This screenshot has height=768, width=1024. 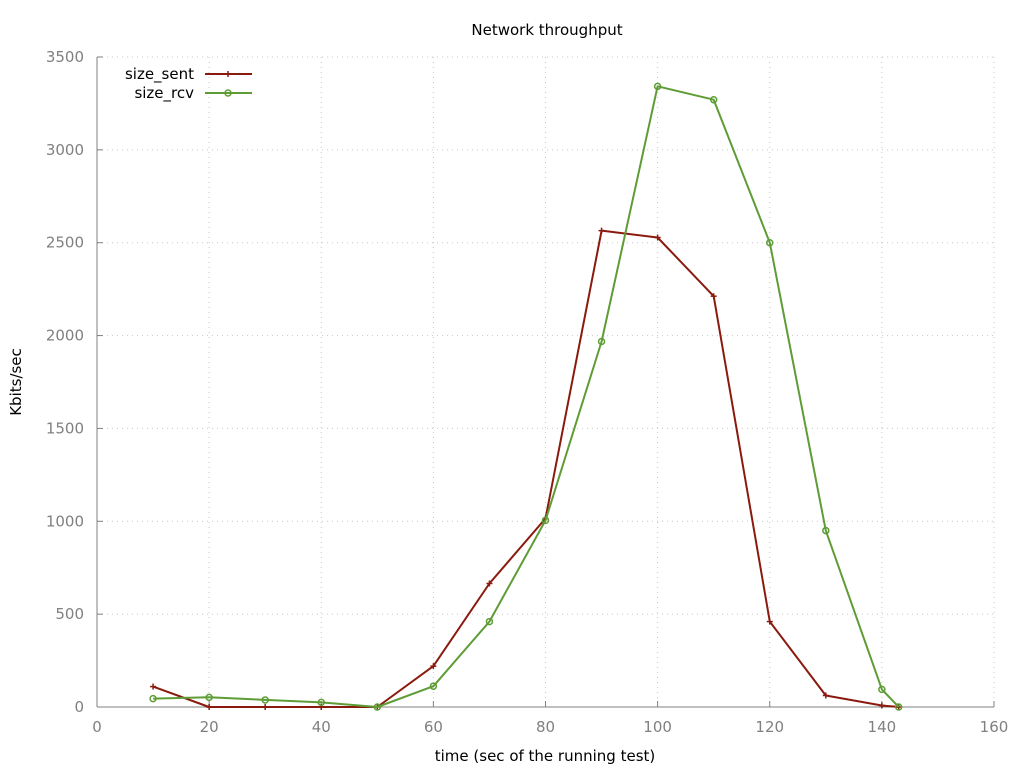 I want to click on legend-label: size_rcv, so click(x=164, y=93).